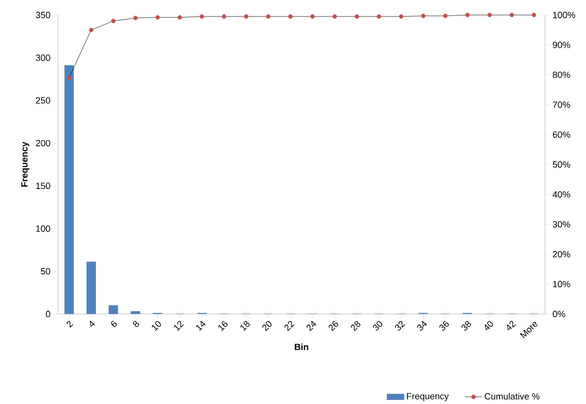 This screenshot has height=404, width=586. What do you see at coordinates (561, 284) in the screenshot?
I see `y2-tick-label: 10%` at bounding box center [561, 284].